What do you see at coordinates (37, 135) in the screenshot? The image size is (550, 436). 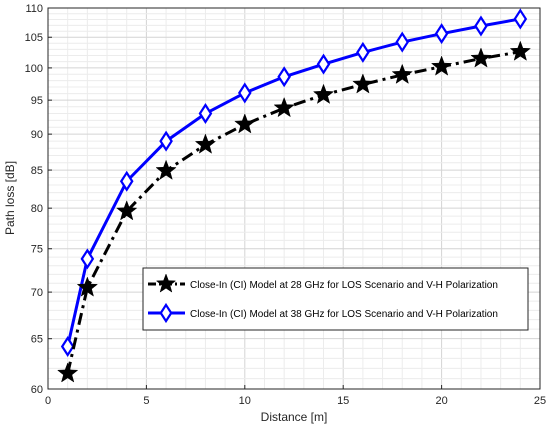 I see `y-tick-label: 90` at bounding box center [37, 135].